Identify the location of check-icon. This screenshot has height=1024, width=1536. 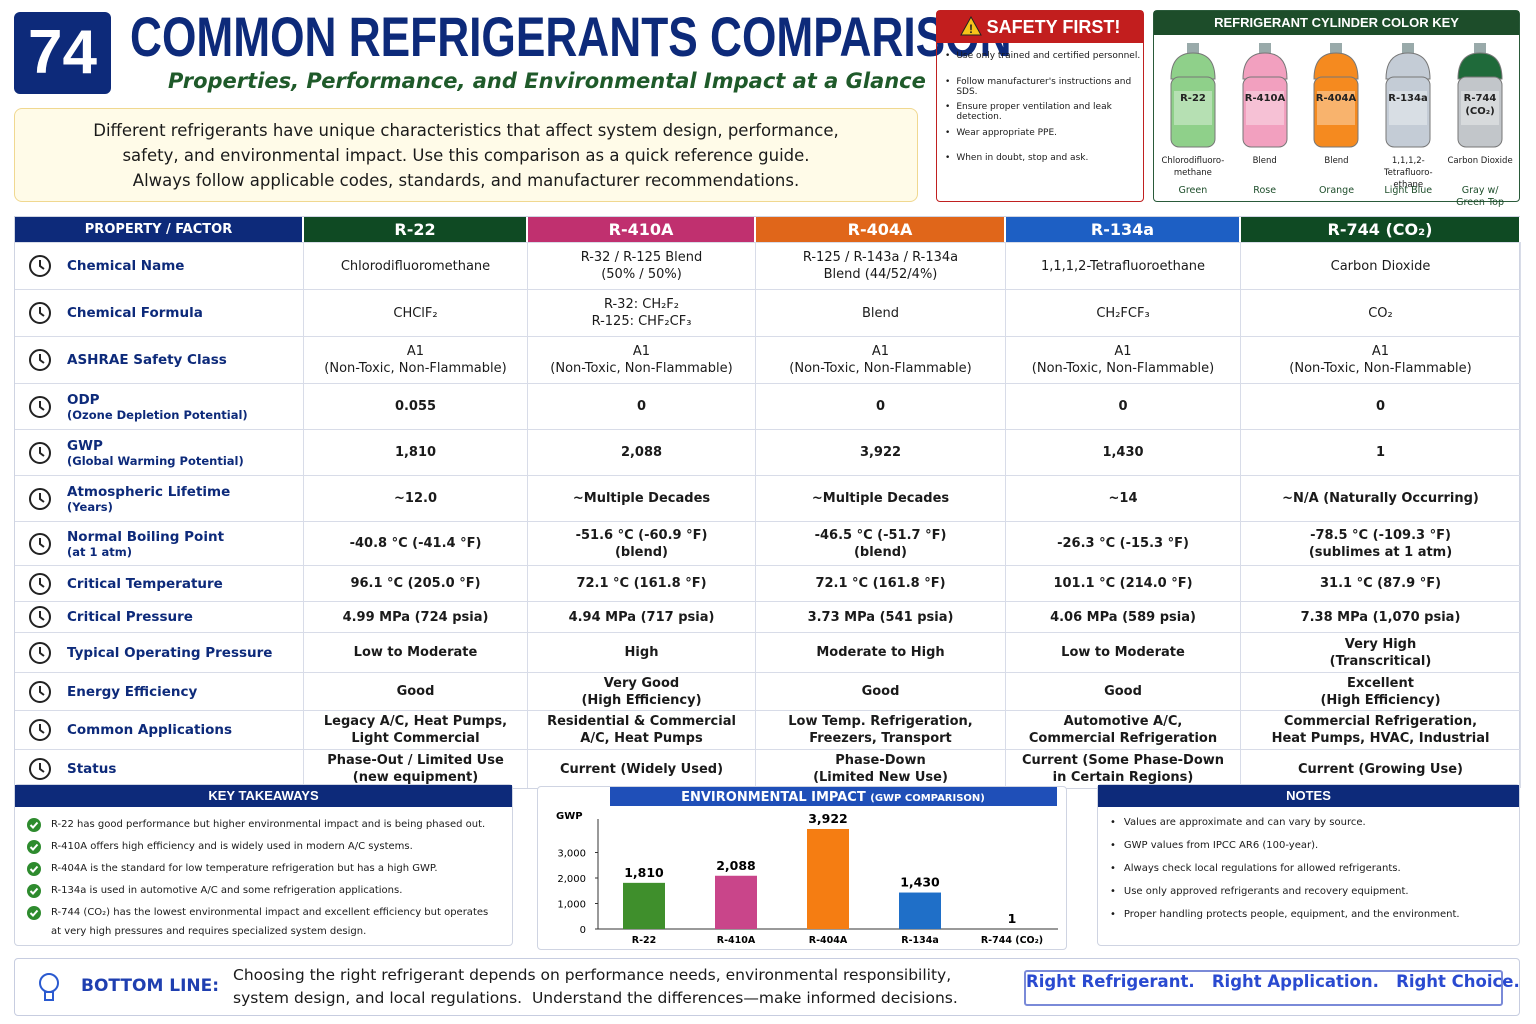
(34, 825).